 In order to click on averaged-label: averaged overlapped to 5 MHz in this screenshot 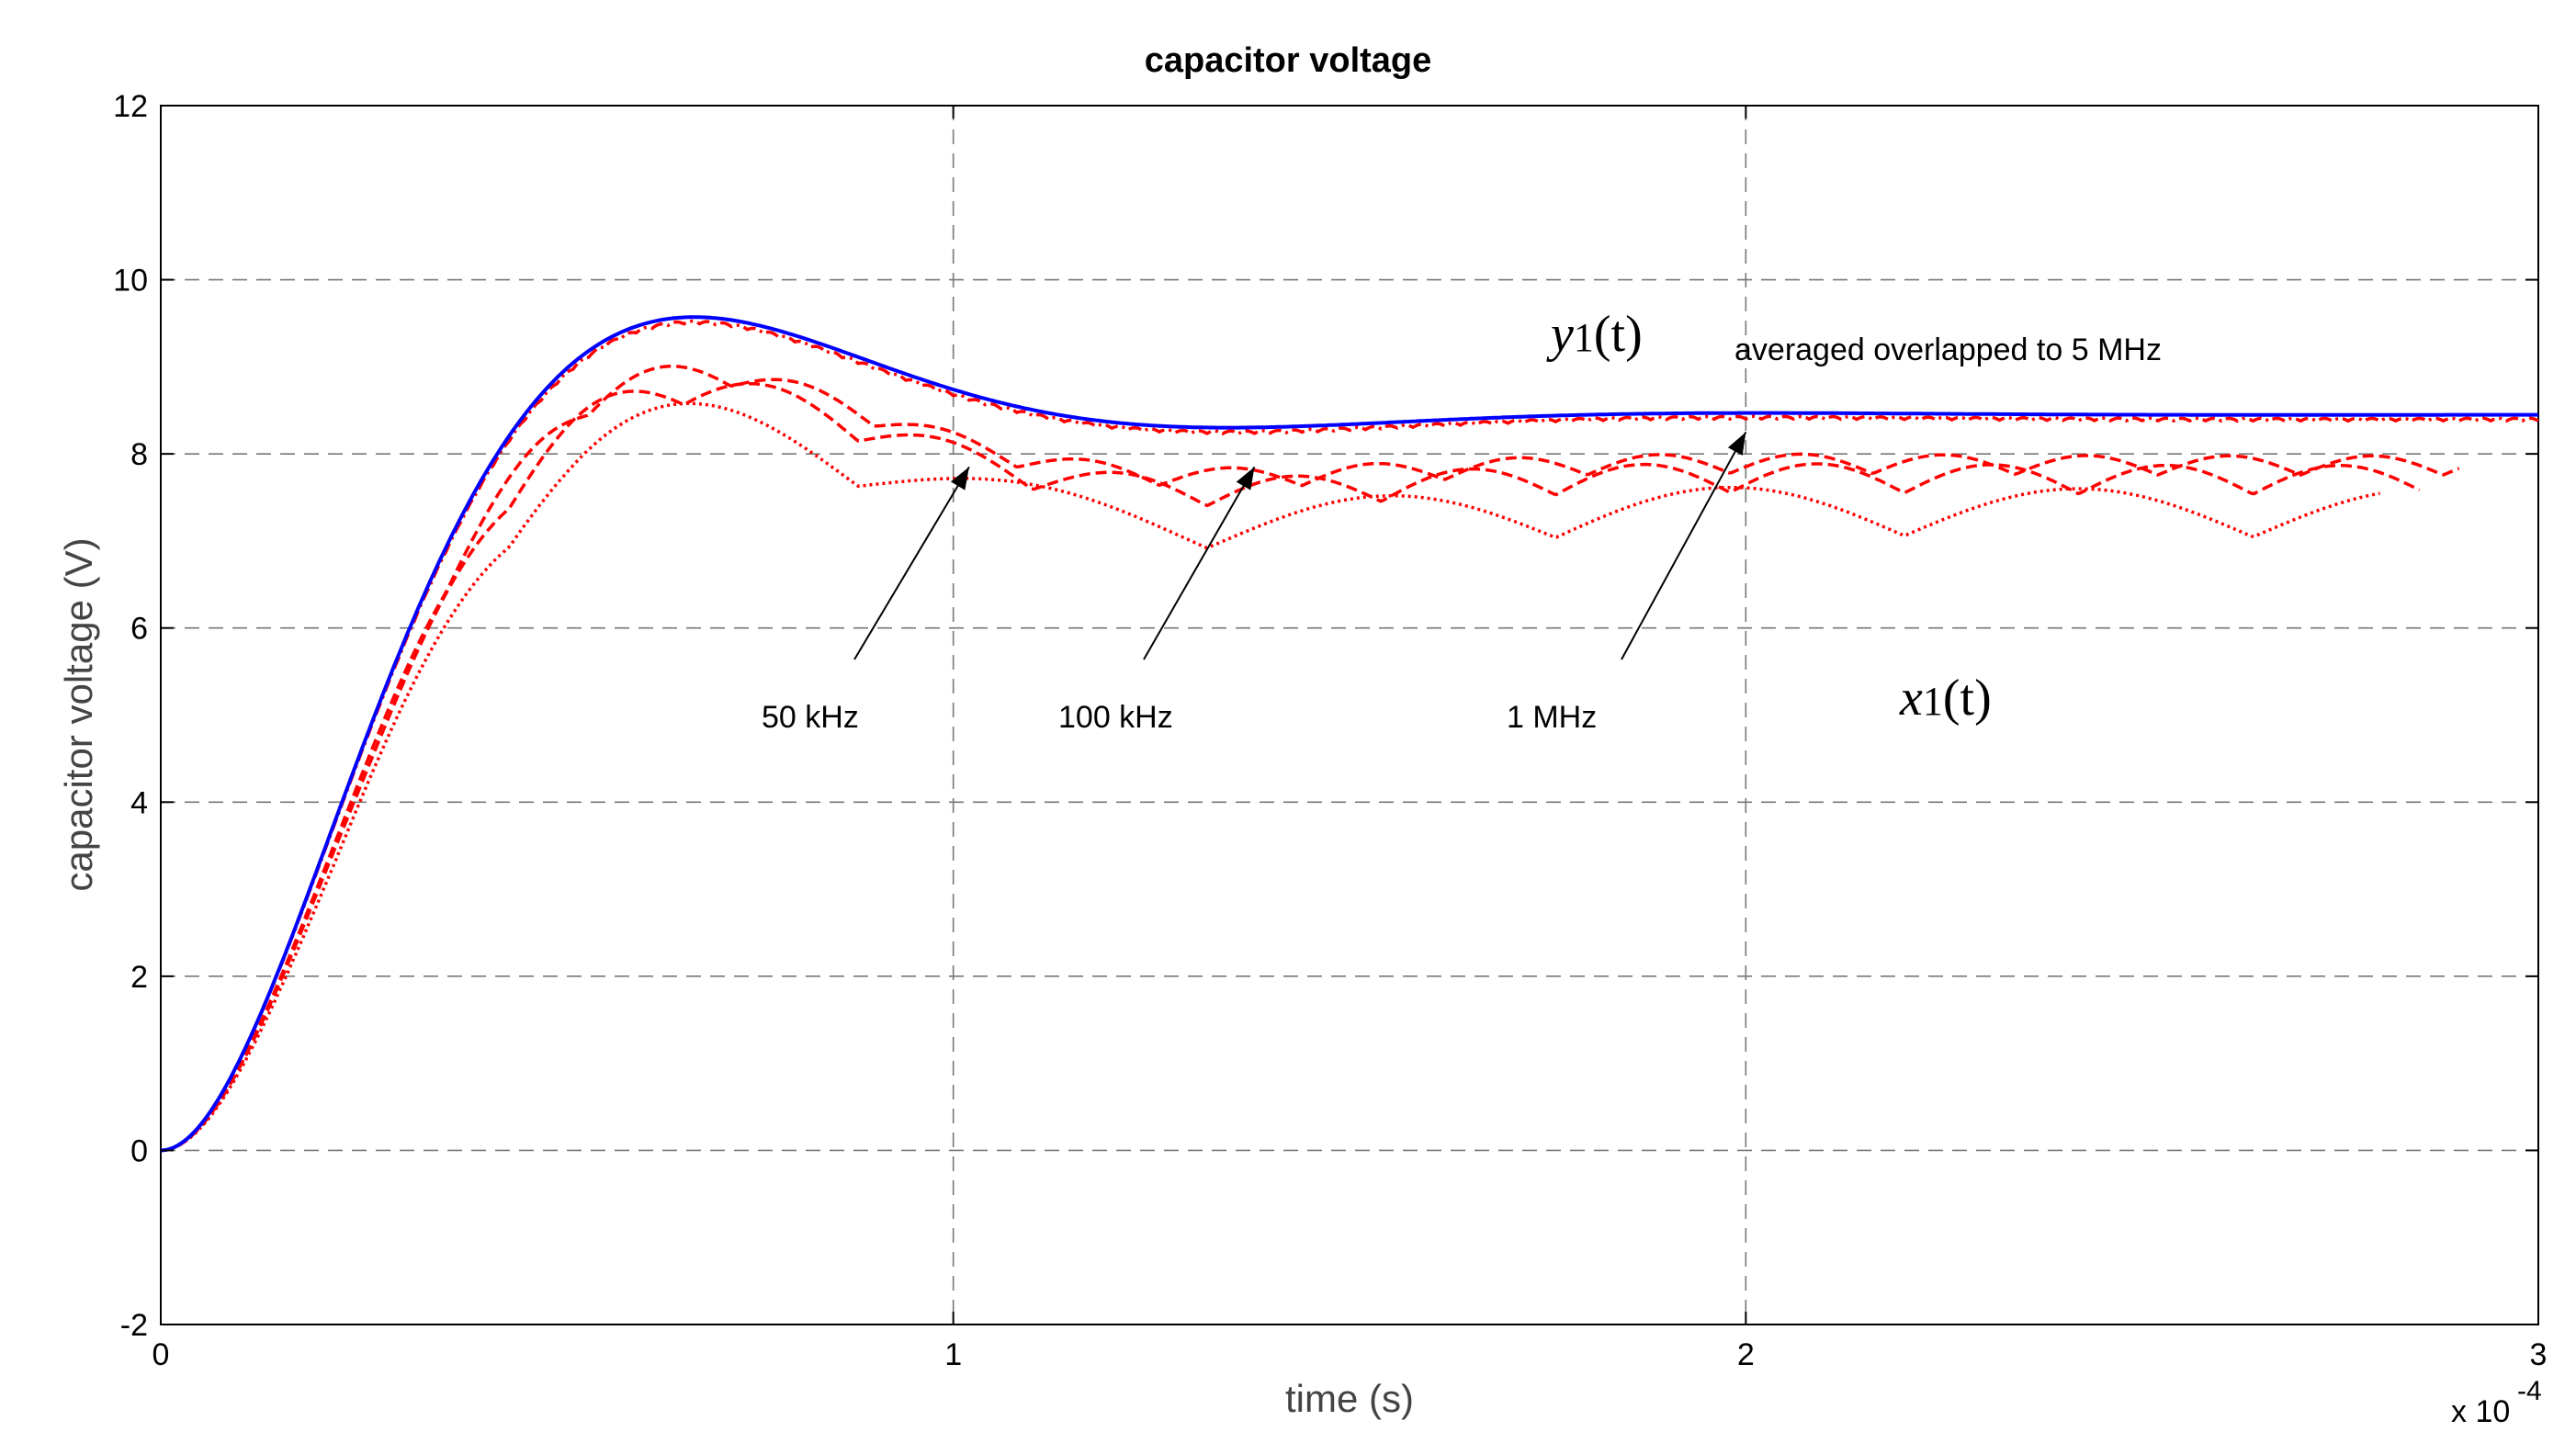, I will do `click(1948, 350)`.